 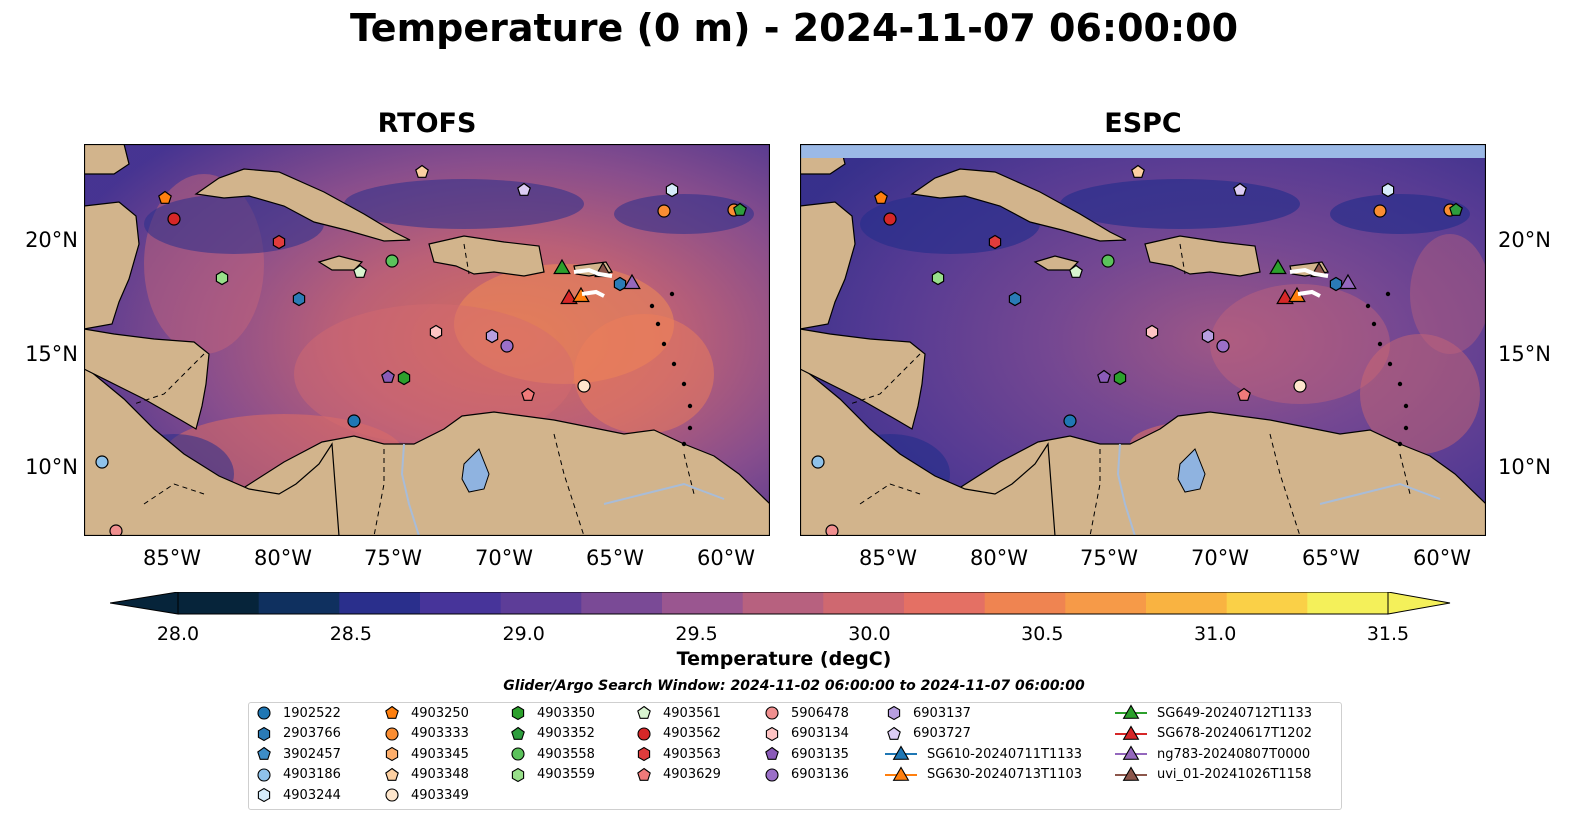 What do you see at coordinates (806, 734) in the screenshot?
I see `legend-item: 6903134` at bounding box center [806, 734].